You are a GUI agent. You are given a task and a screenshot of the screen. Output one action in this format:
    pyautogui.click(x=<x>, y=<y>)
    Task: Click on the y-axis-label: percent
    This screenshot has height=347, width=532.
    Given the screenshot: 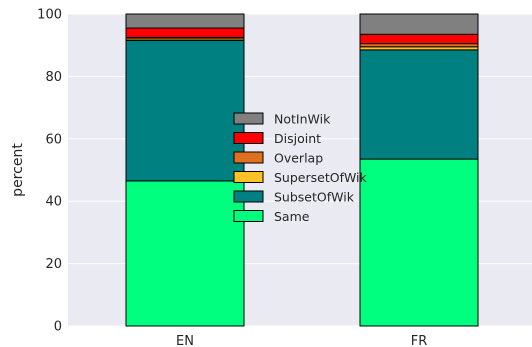 What is the action you would take?
    pyautogui.click(x=18, y=170)
    